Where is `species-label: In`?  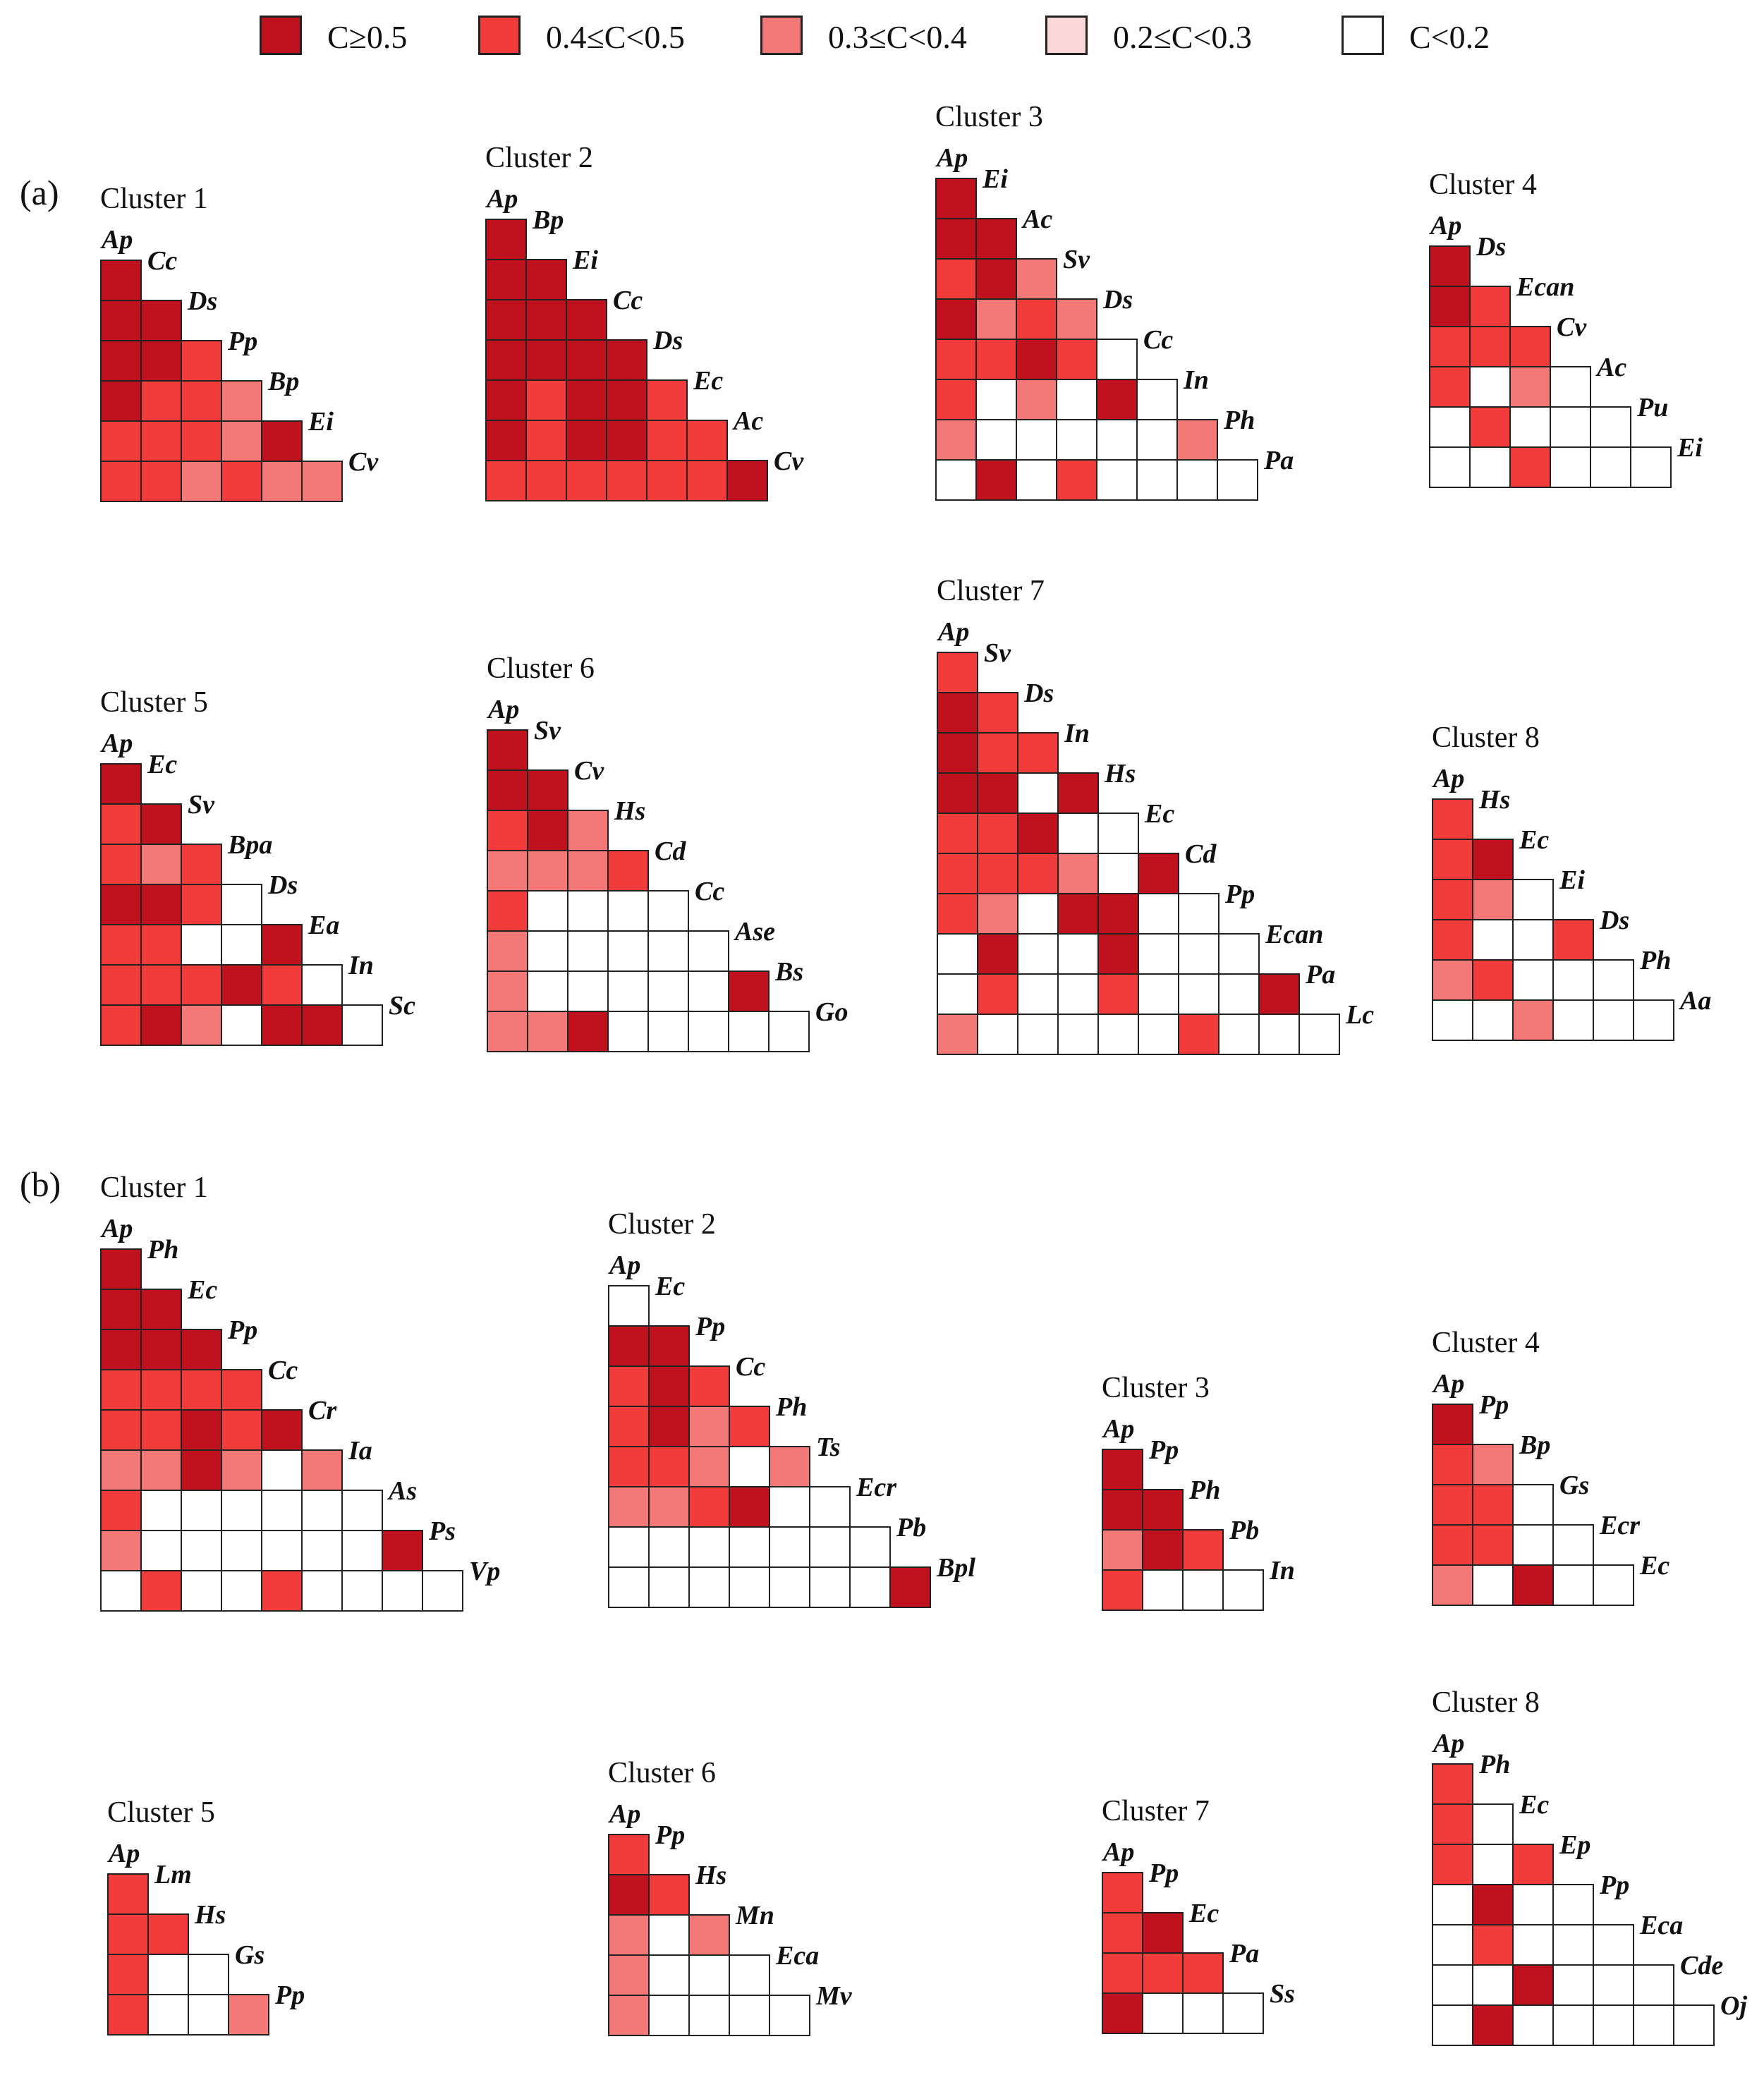
species-label: In is located at coordinates (1077, 733).